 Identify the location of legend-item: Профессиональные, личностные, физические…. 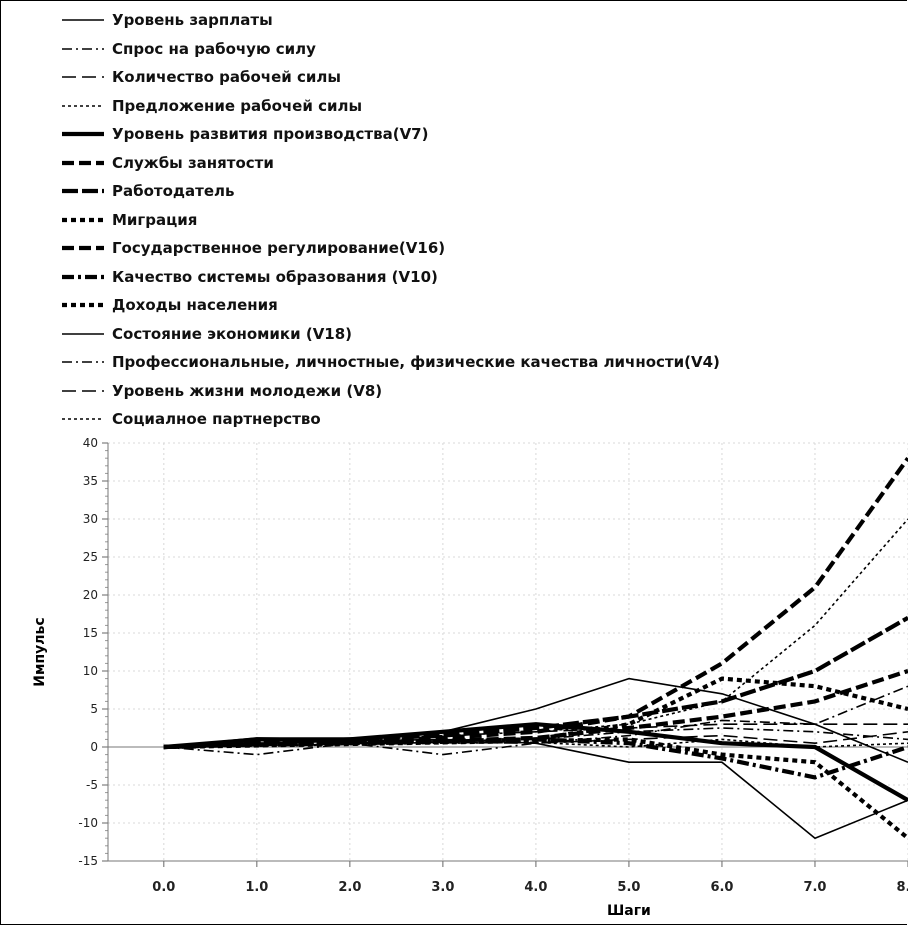
(390, 362).